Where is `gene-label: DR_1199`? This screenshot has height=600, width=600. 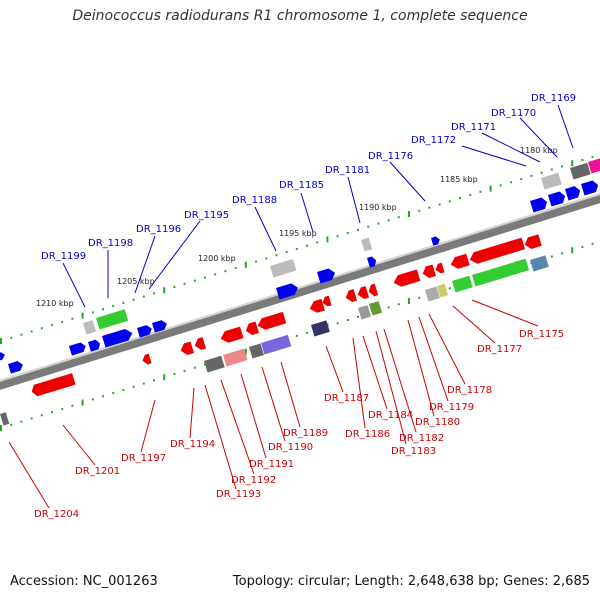 gene-label: DR_1199 is located at coordinates (63, 256).